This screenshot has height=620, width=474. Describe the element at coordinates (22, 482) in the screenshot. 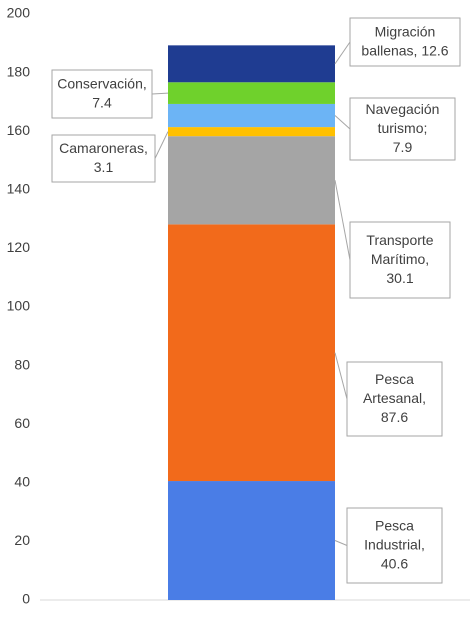

I see `y-tick-label: 40` at that location.